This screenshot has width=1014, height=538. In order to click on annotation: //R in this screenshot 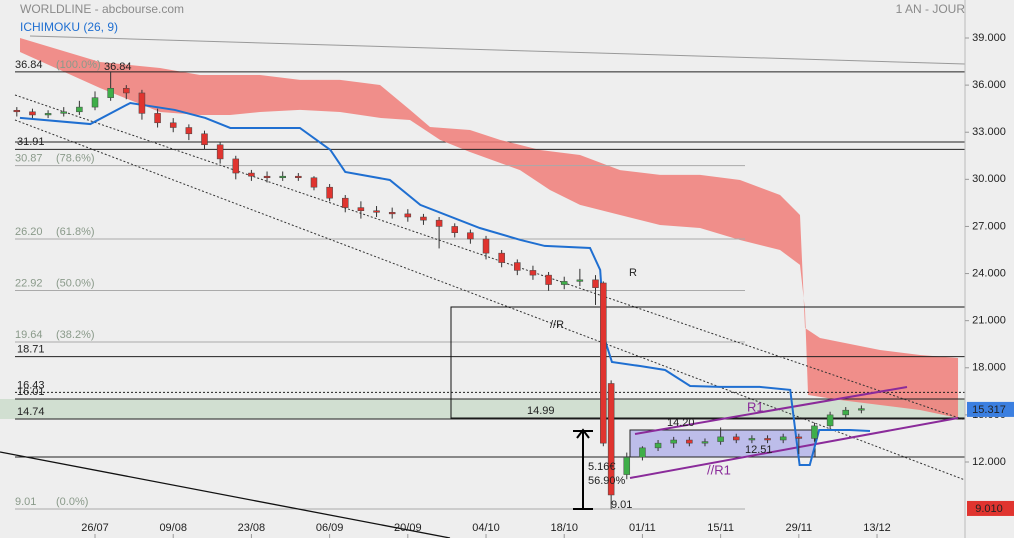, I will do `click(557, 325)`.